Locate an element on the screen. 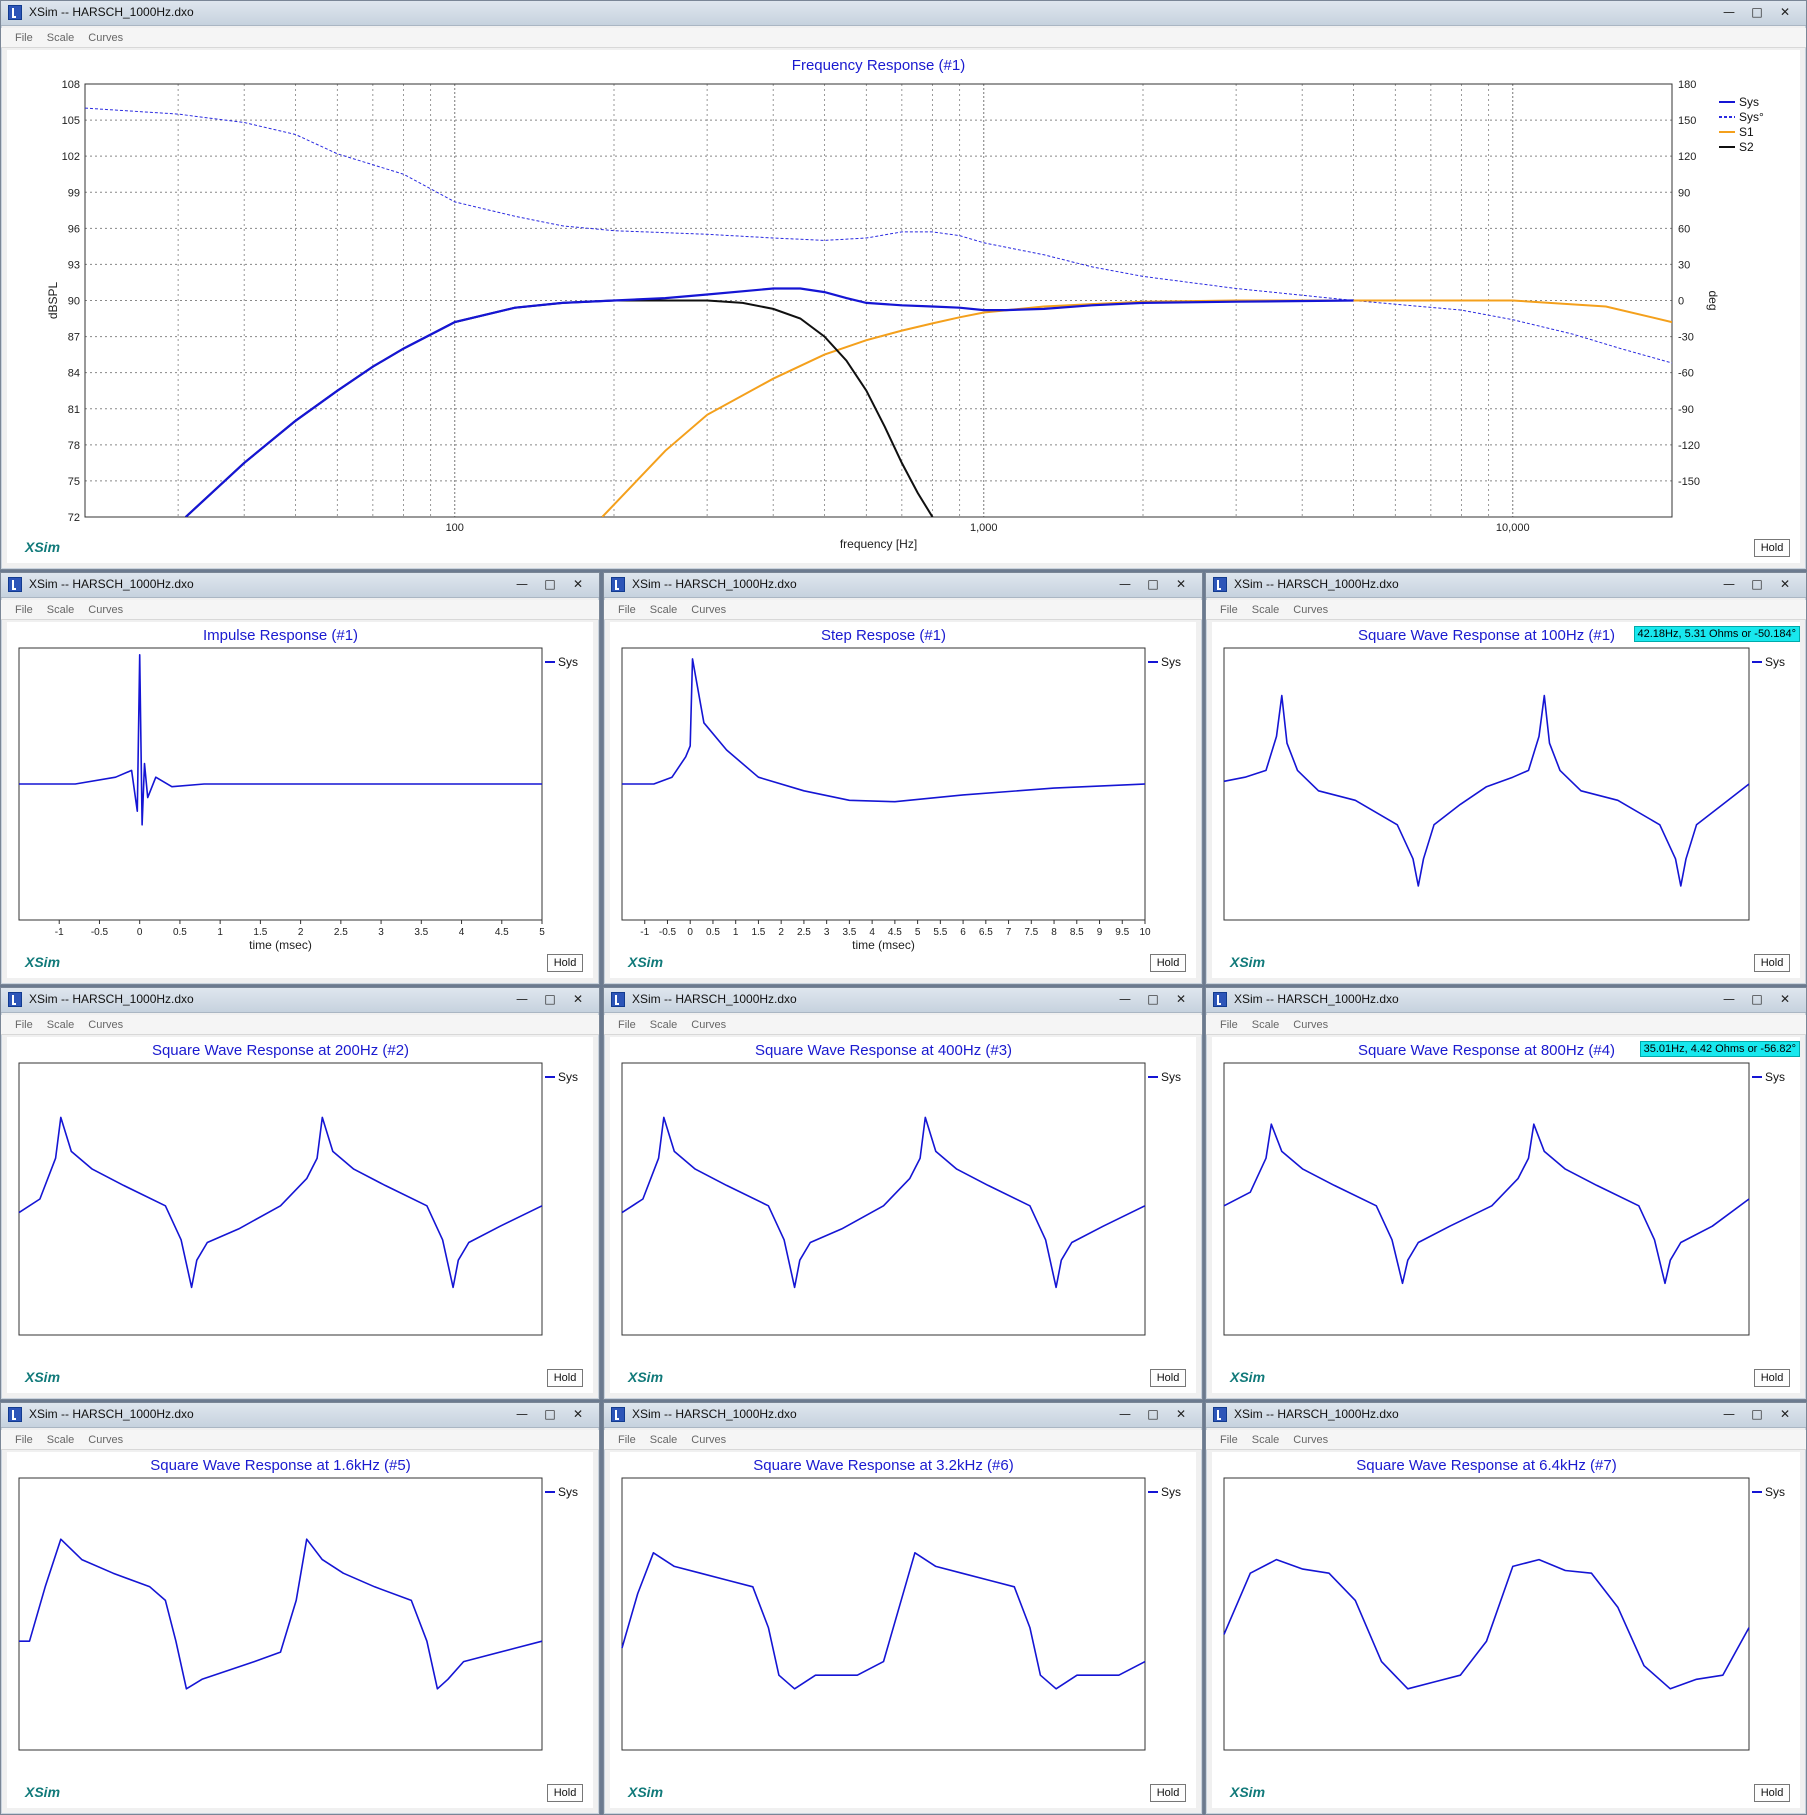 The width and height of the screenshot is (1807, 1815). panel-chart: Square Wave Response at 400Hz (#3) Sys is located at coordinates (904, 1216).